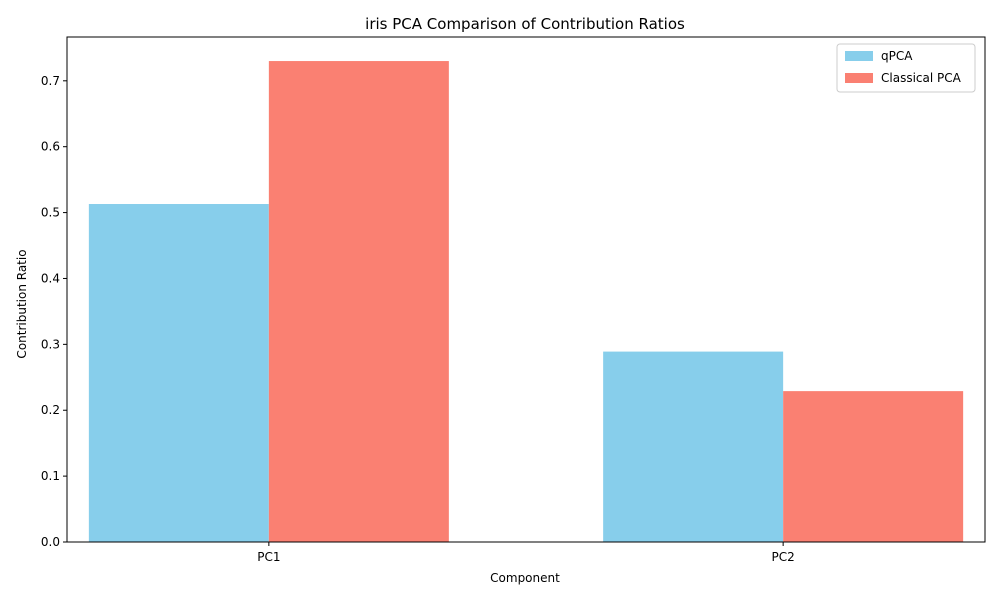 This screenshot has height=600, width=1000. What do you see at coordinates (525, 578) in the screenshot?
I see `x-axis-label: Component` at bounding box center [525, 578].